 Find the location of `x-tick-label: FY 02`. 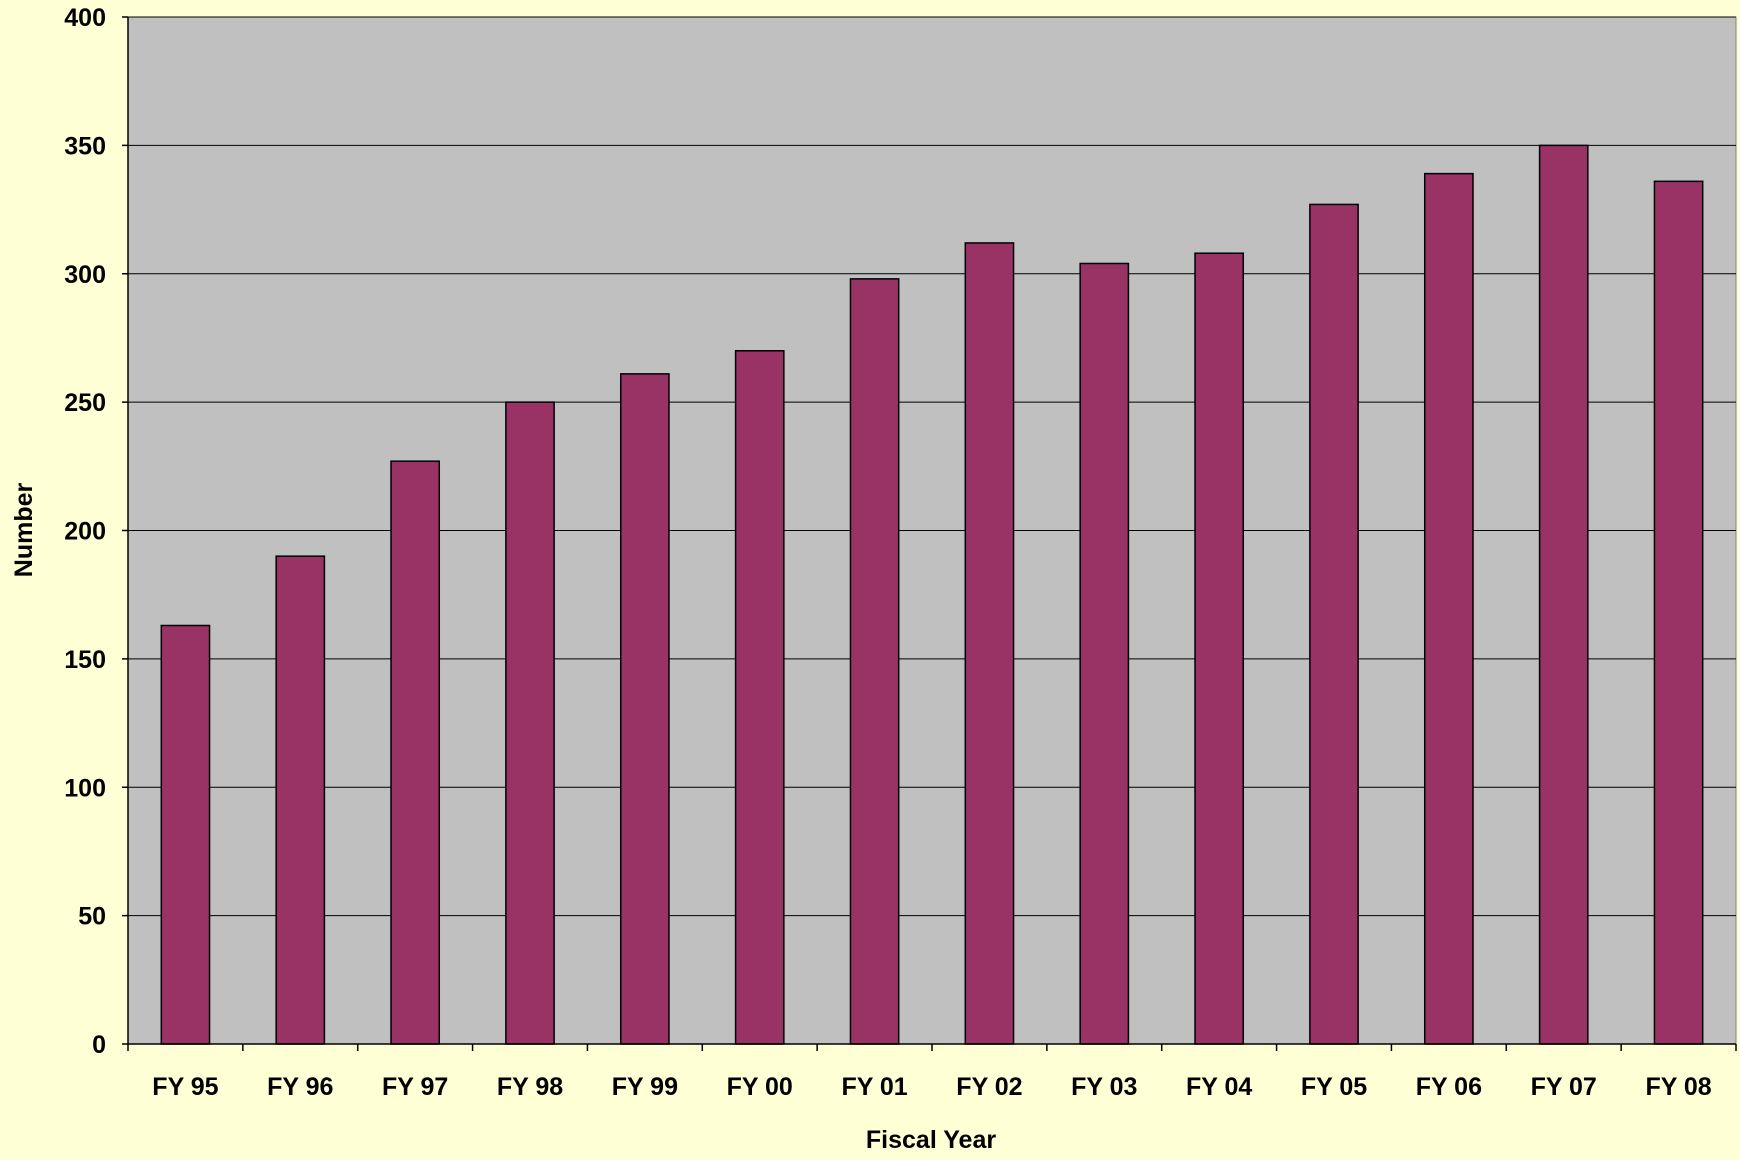

x-tick-label: FY 02 is located at coordinates (989, 1087).